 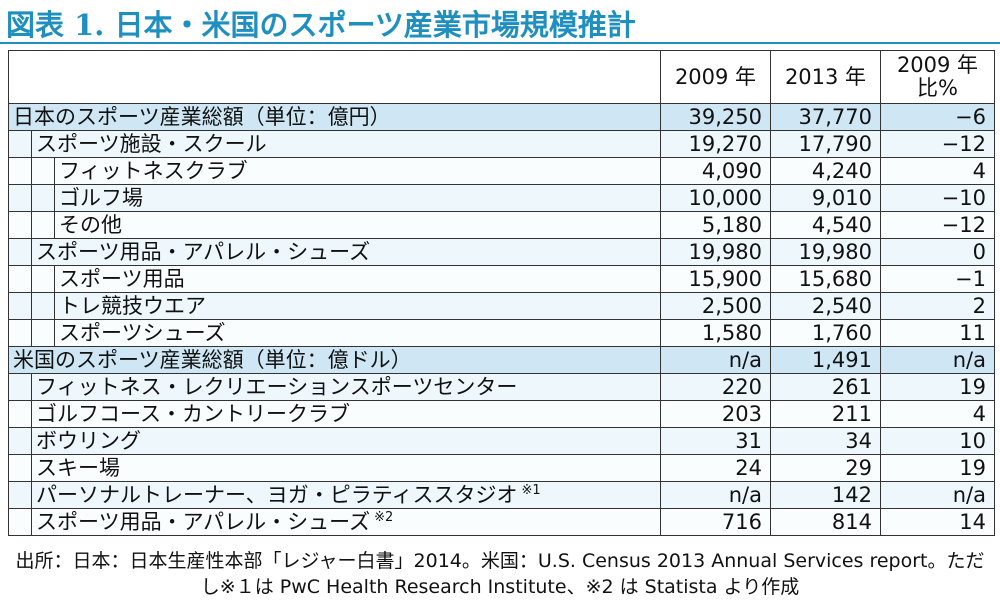 What do you see at coordinates (825, 252) in the screenshot?
I see `value-cell: 19,980` at bounding box center [825, 252].